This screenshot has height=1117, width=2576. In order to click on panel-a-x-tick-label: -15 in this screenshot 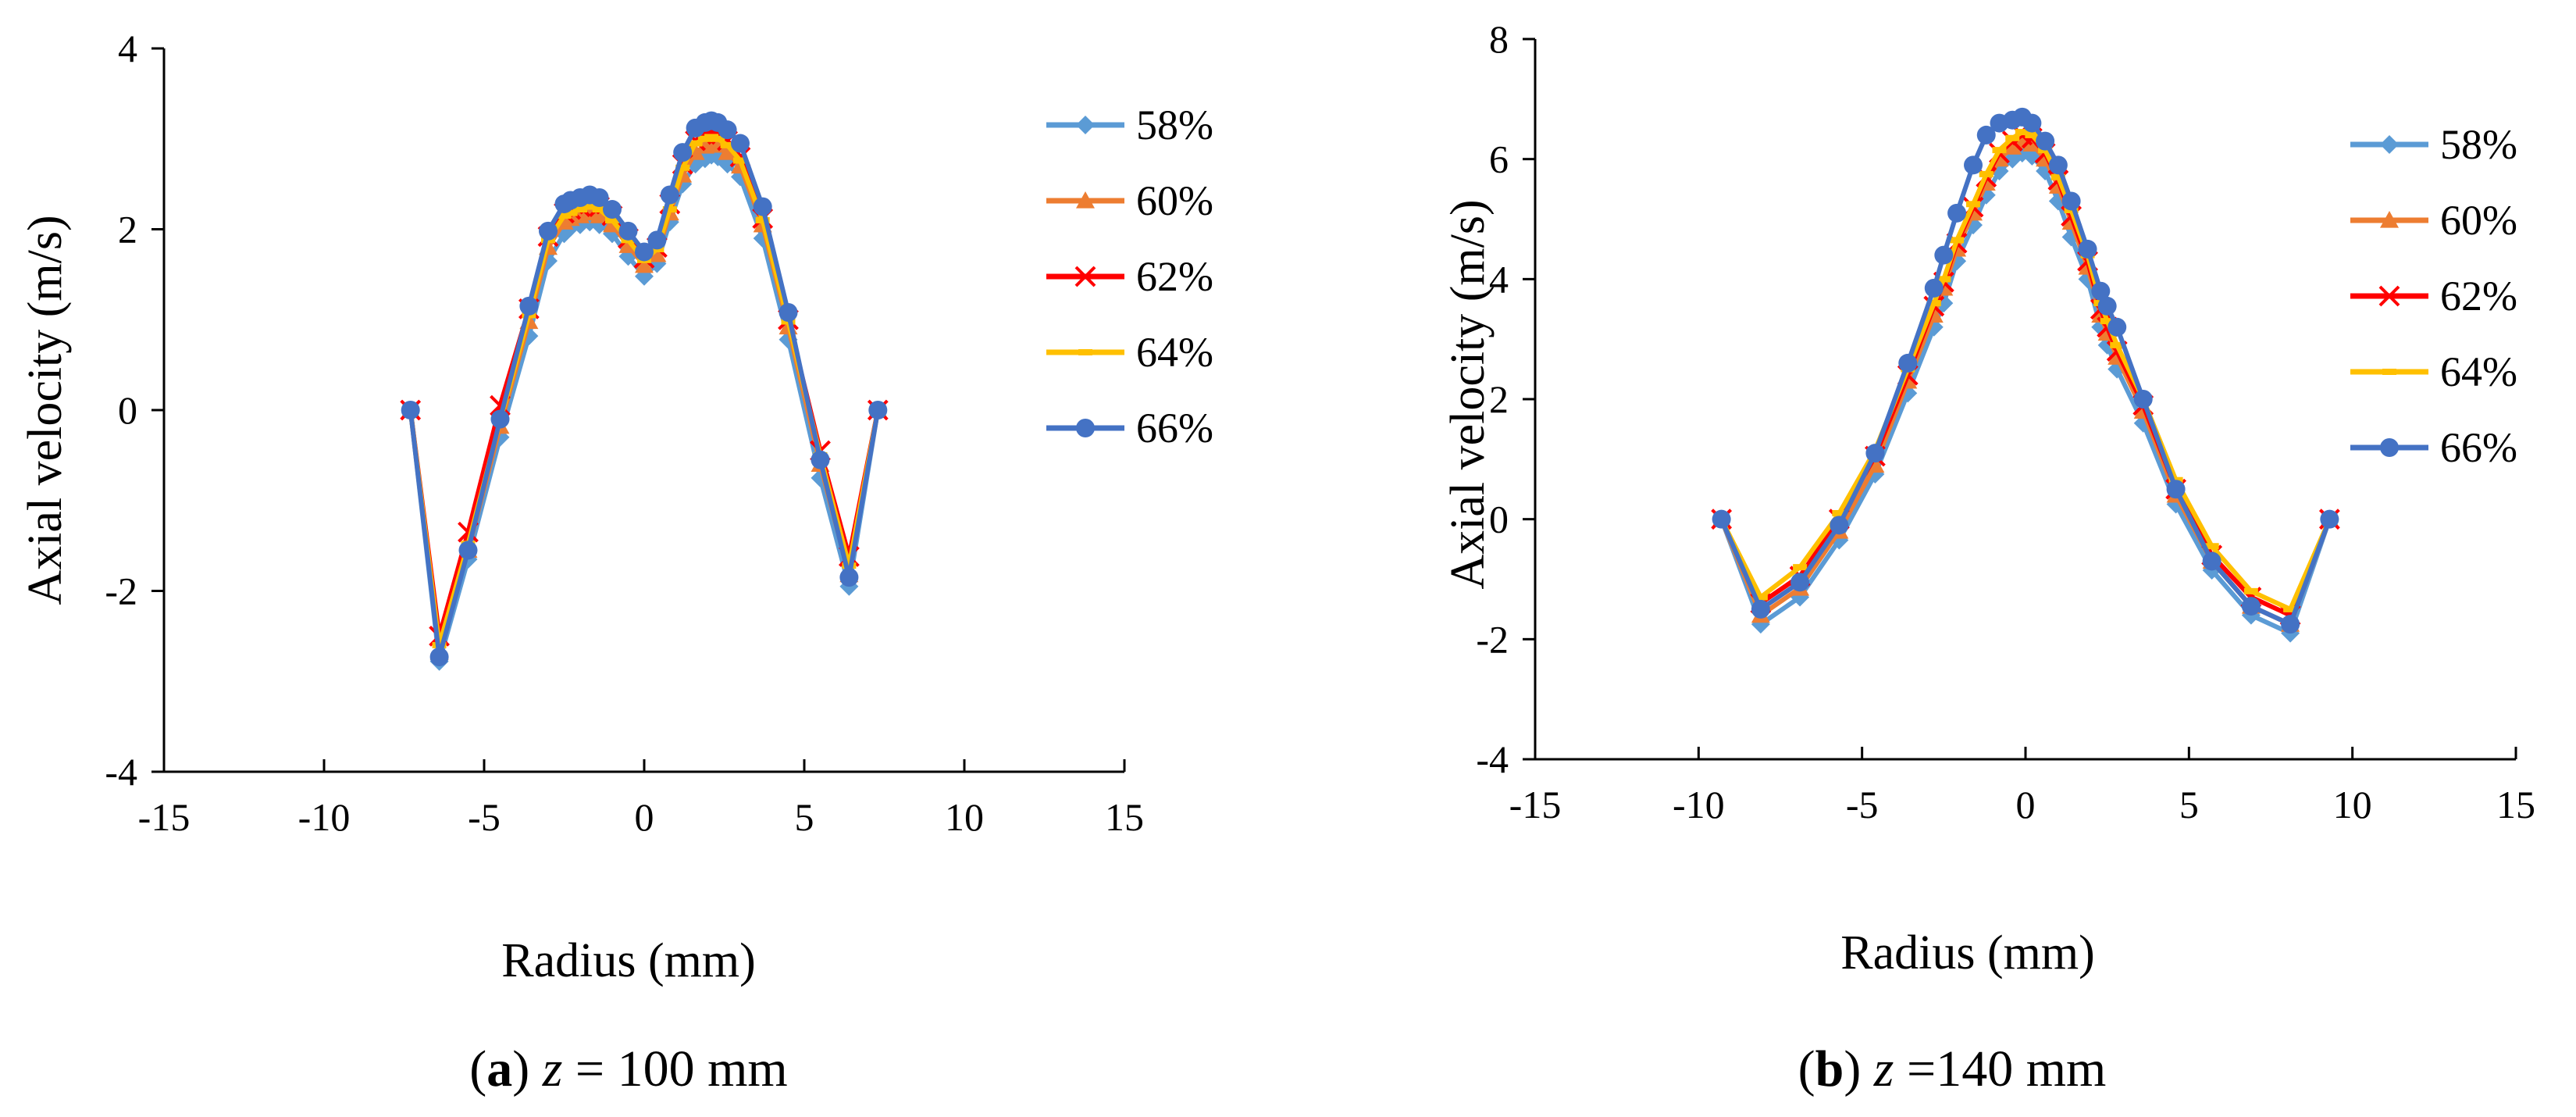, I will do `click(164, 817)`.